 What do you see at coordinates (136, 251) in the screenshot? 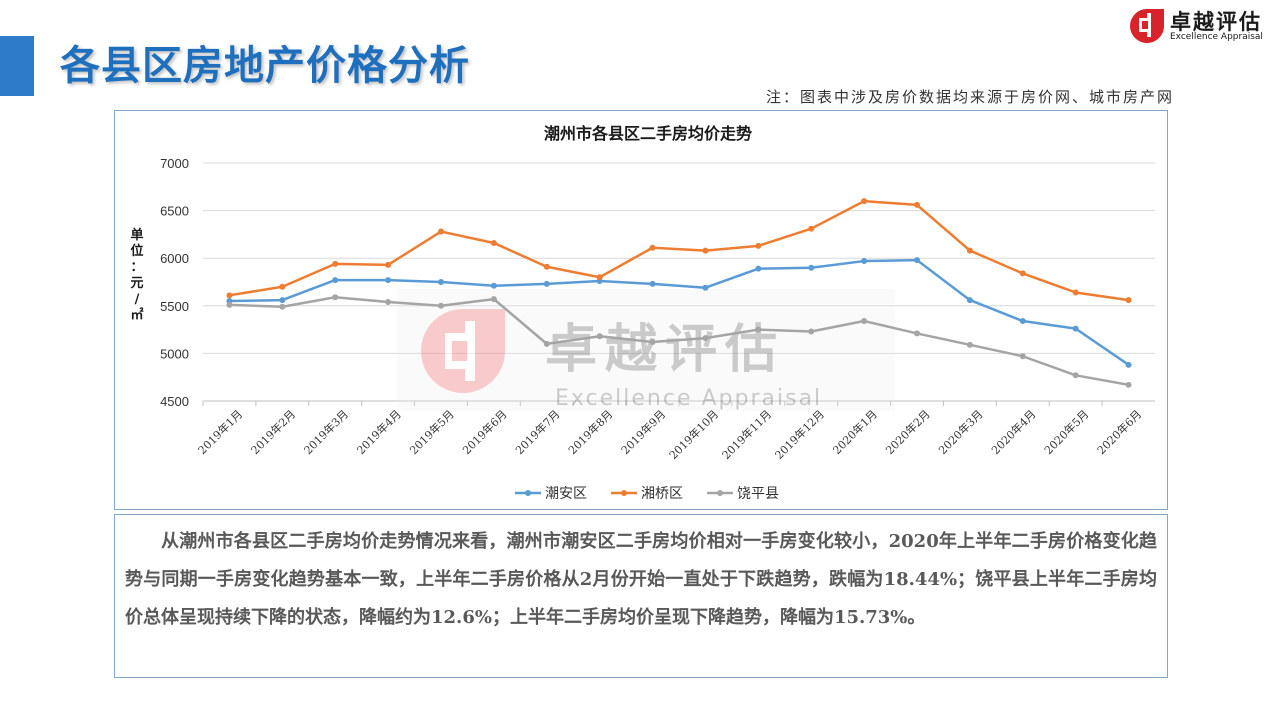
I see `y-axis-label-char: 位` at bounding box center [136, 251].